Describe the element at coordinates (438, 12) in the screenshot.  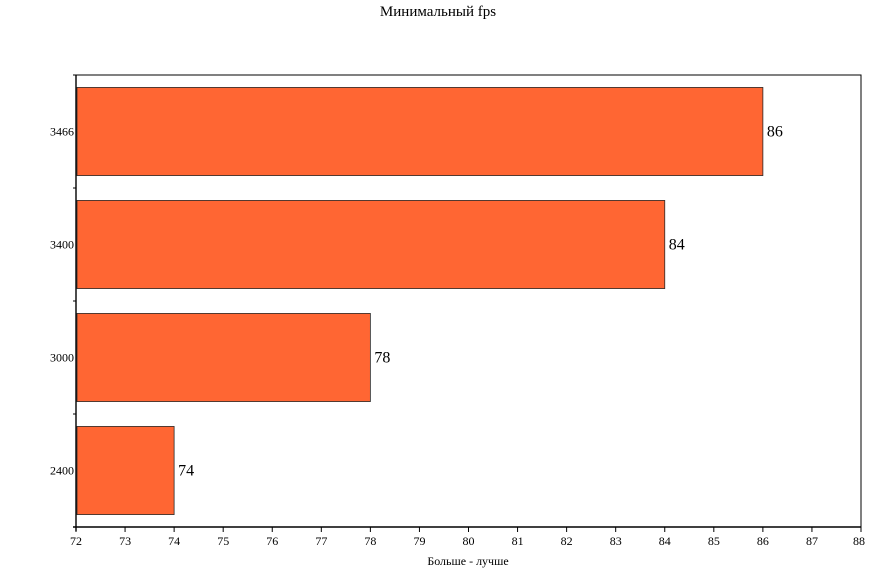
I see `chart-title: Минимальный fps` at that location.